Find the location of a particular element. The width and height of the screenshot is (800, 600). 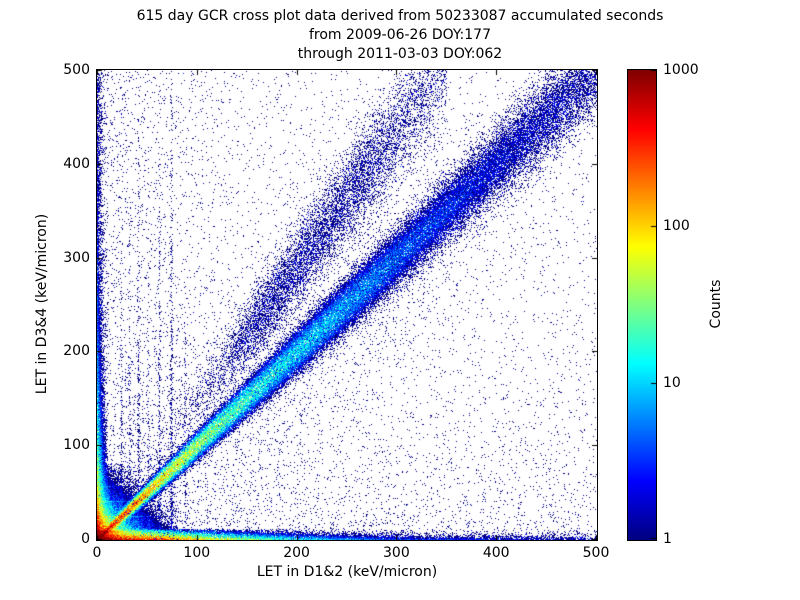

colorbar-canvas is located at coordinates (642, 305).